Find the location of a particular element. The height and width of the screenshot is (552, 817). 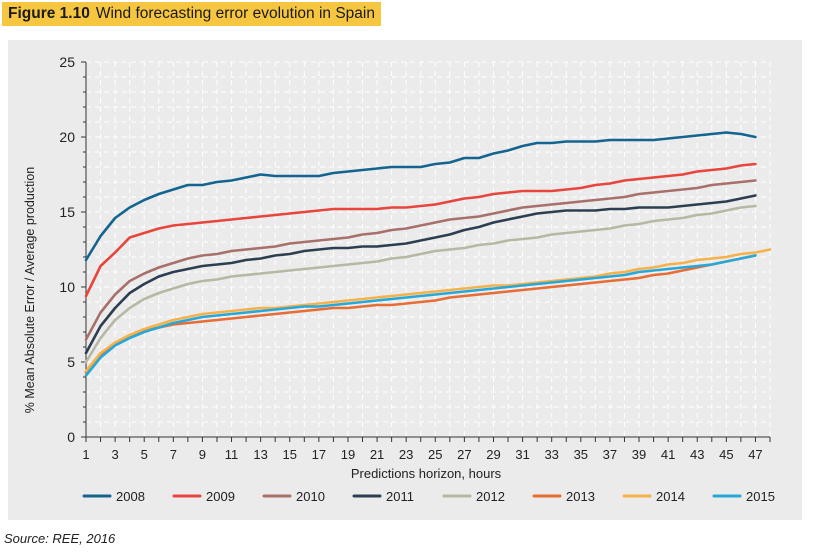

legend-label-2008: 2008 is located at coordinates (130, 496).